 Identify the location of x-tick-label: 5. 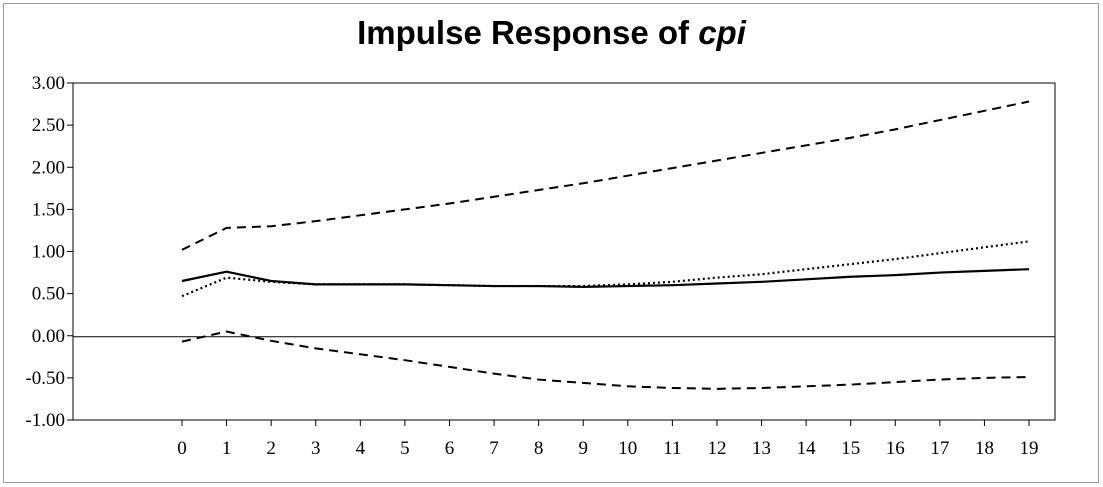
(405, 448).